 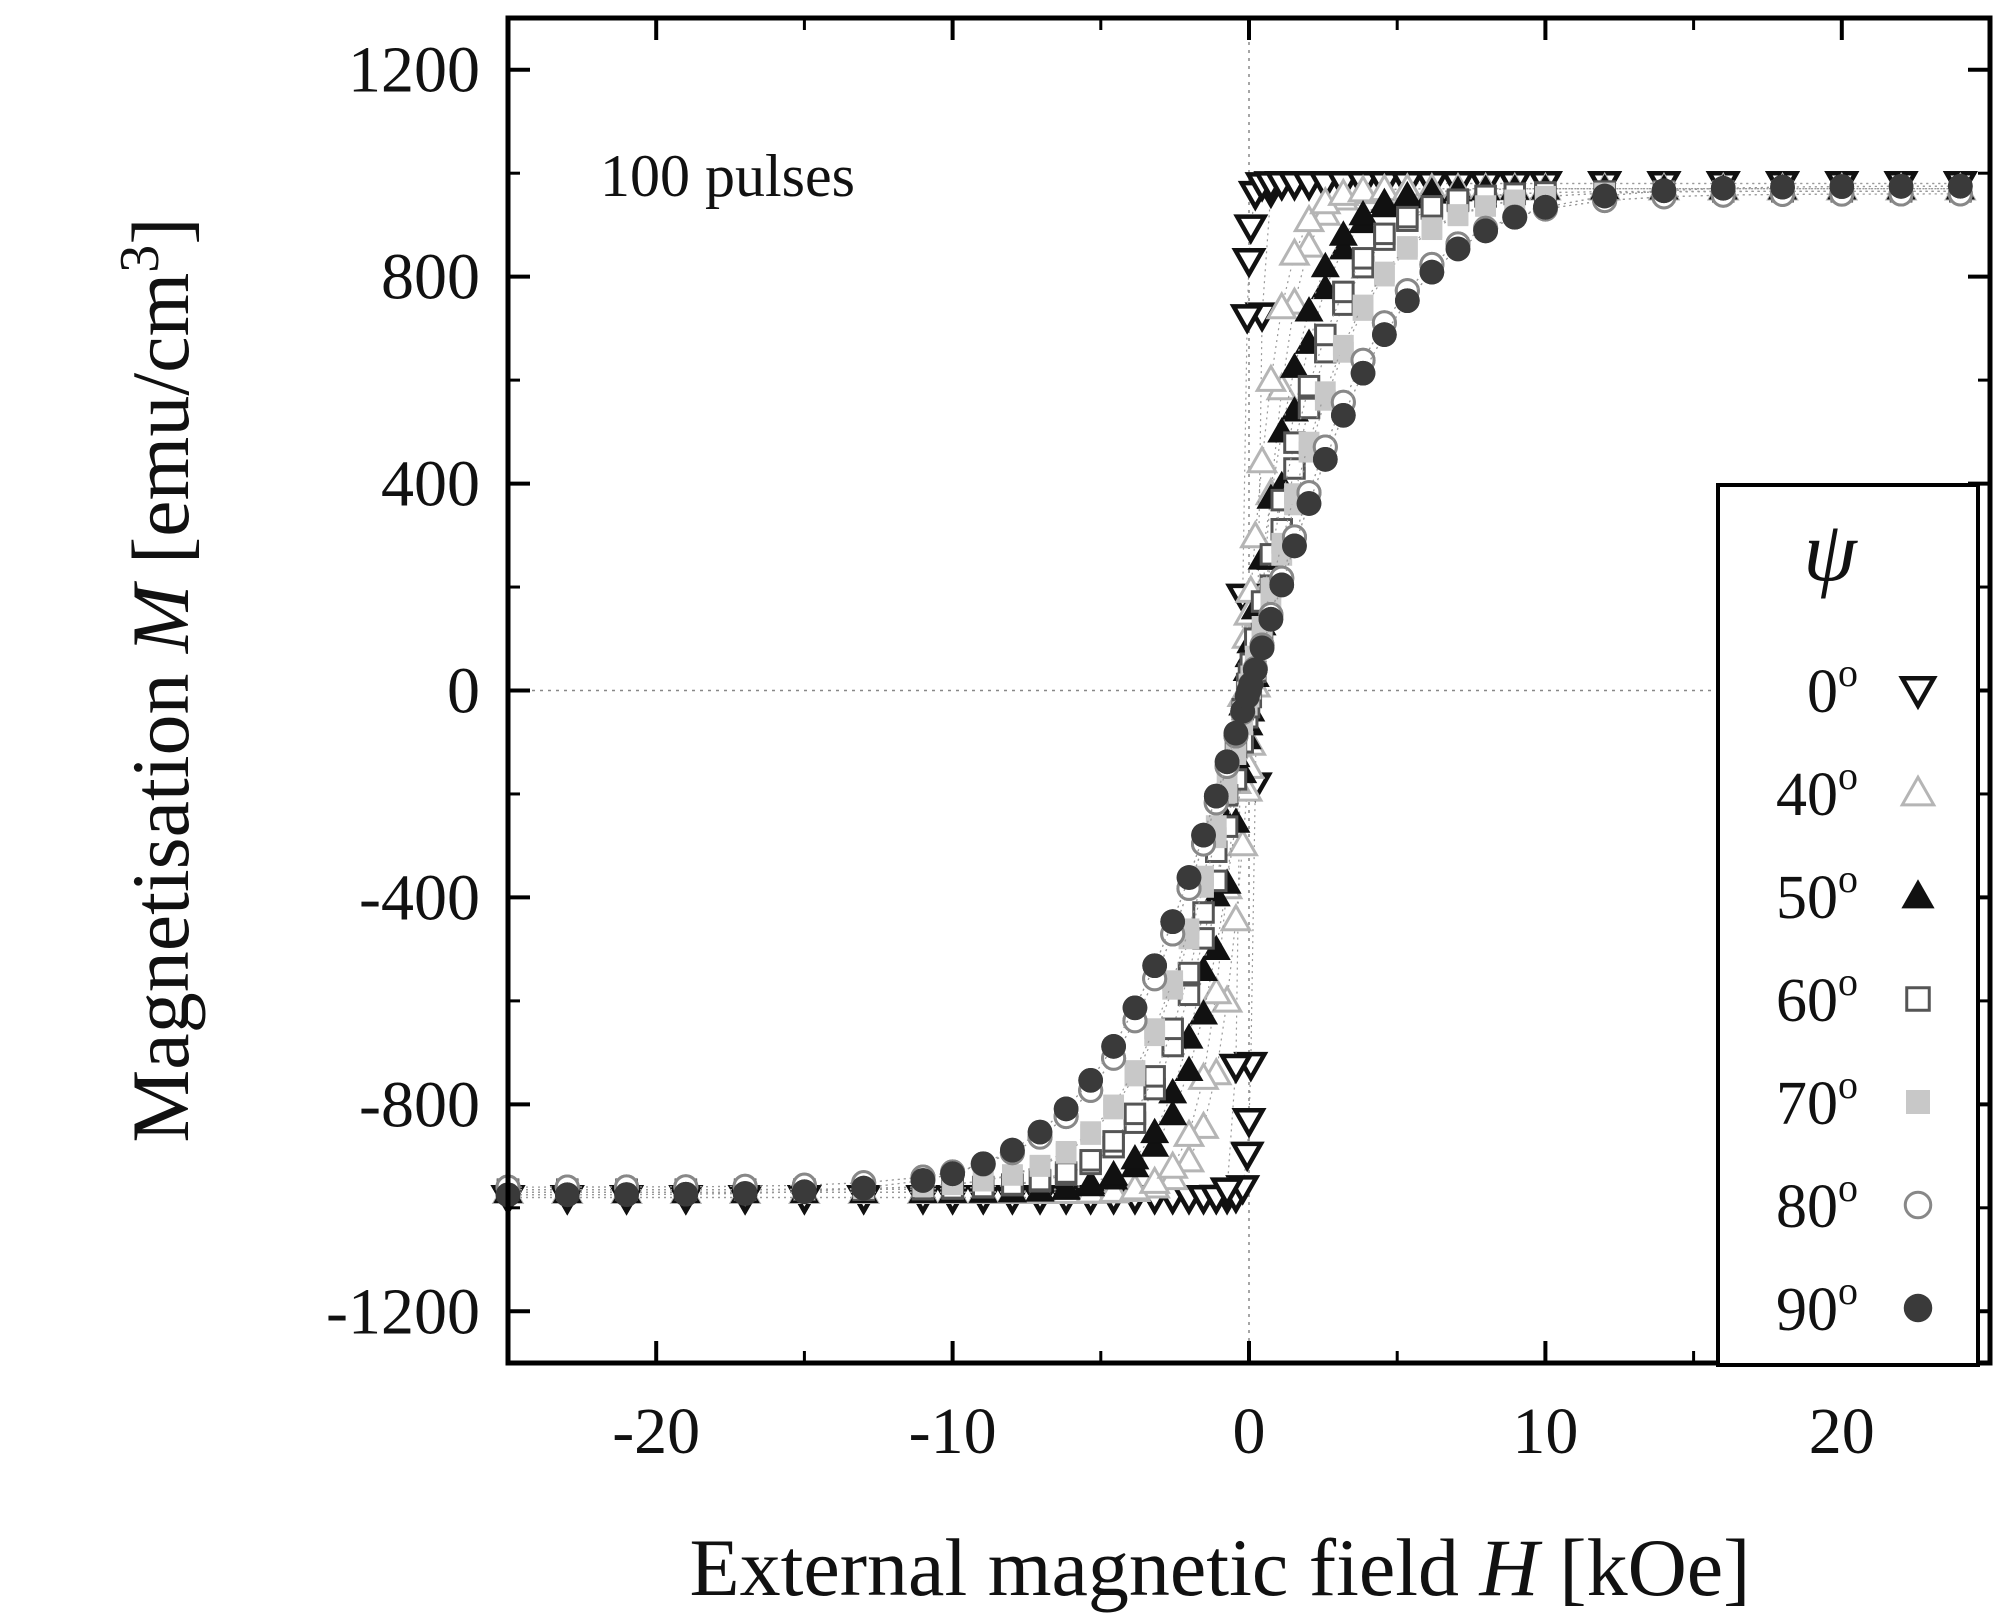 I want to click on x-tick-label: -10, so click(x=953, y=1431).